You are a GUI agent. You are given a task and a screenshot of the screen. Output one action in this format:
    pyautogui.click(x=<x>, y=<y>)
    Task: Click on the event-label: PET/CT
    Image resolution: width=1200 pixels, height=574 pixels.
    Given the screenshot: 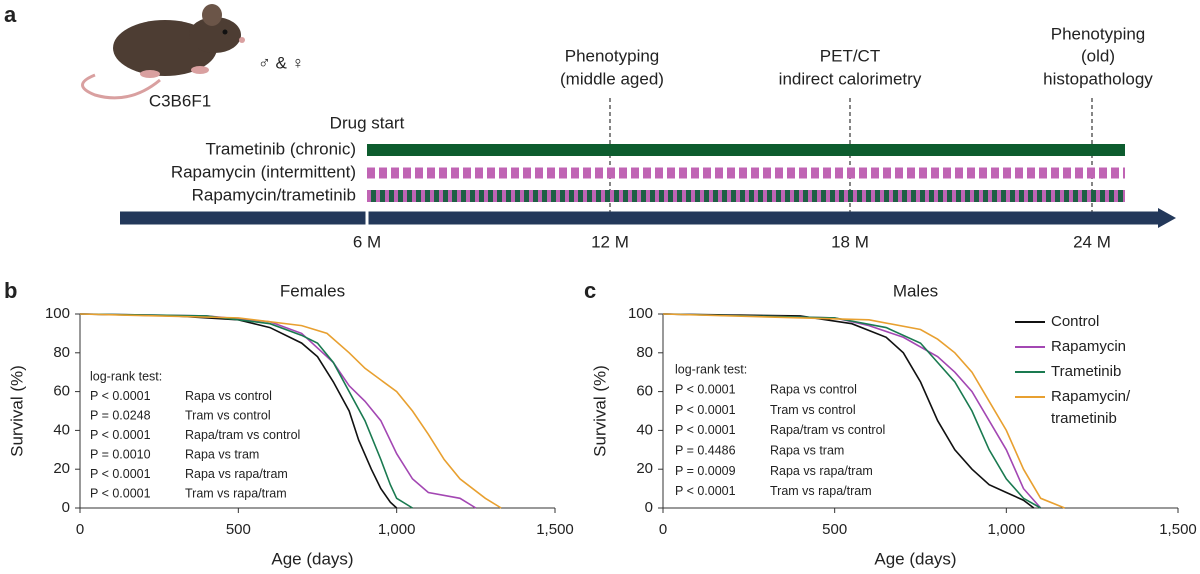 What is the action you would take?
    pyautogui.click(x=850, y=55)
    